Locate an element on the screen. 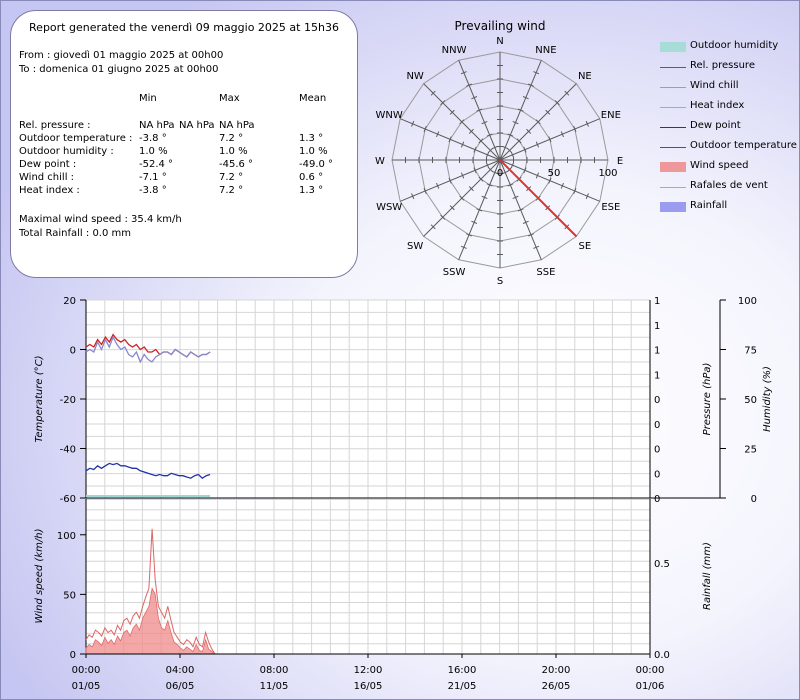  row-label: Wind chill : is located at coordinates (47, 177).